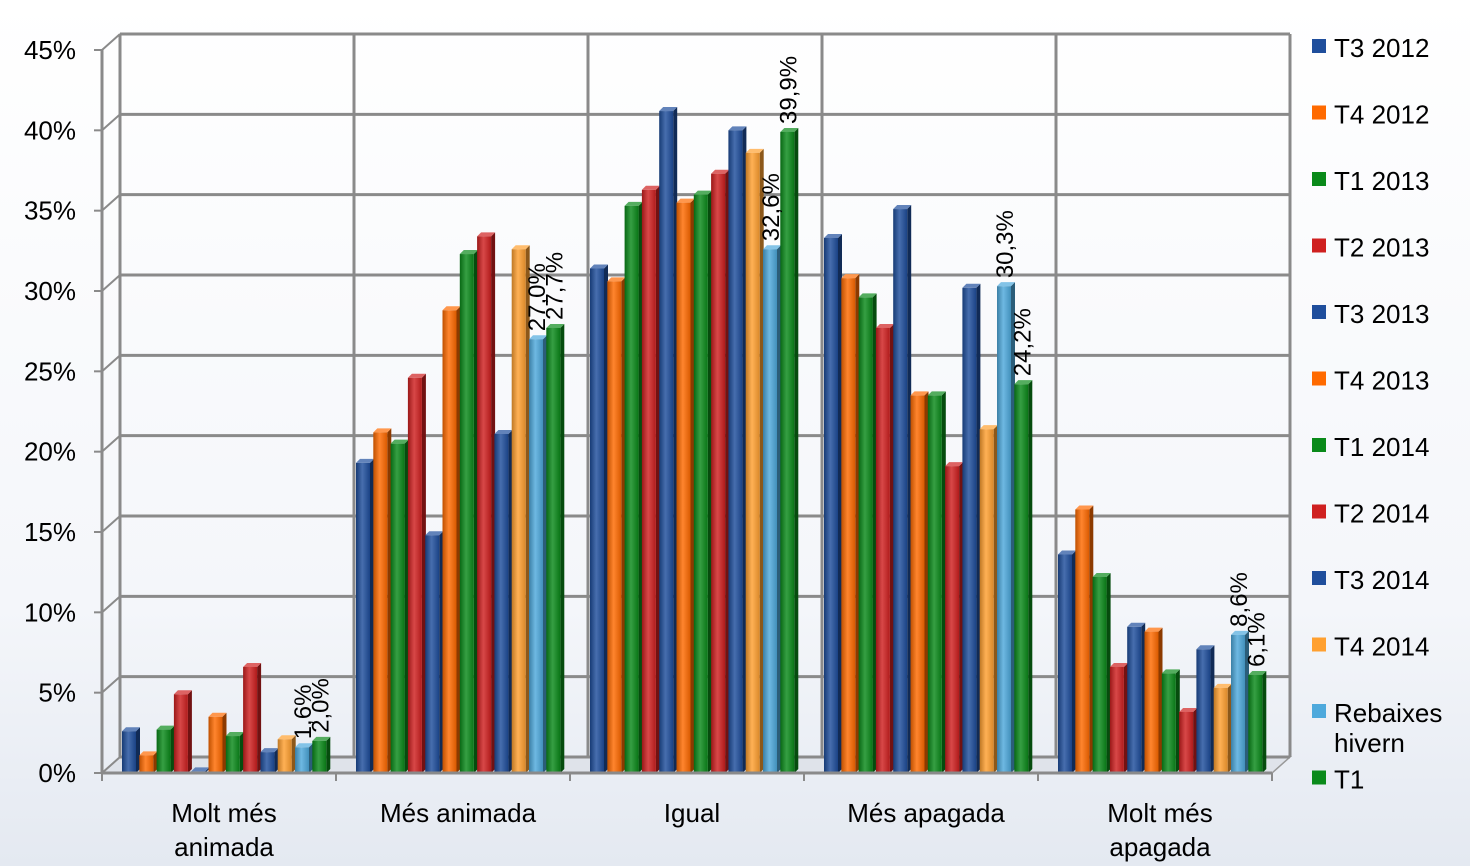 This screenshot has width=1470, height=866. What do you see at coordinates (1005, 244) in the screenshot?
I see `data-label: 30,3%` at bounding box center [1005, 244].